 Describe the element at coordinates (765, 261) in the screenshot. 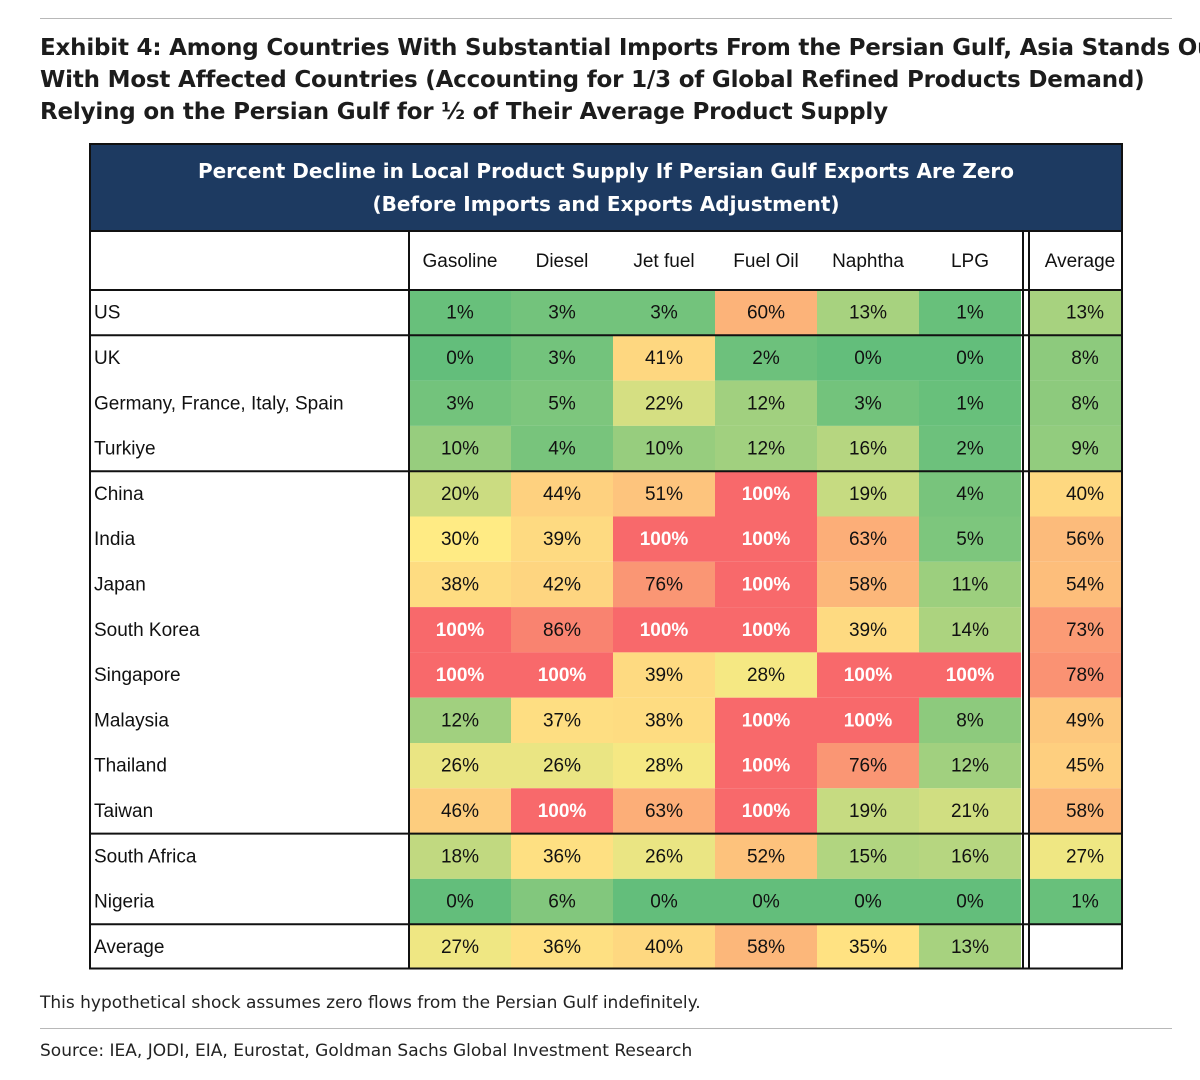

I see `column-header-fuel-oil: Fuel Oil` at that location.